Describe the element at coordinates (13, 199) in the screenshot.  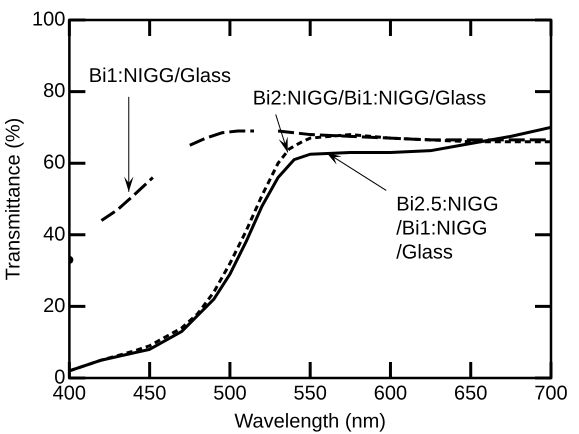
I see `y-axis-title: Transmittance (%)` at that location.